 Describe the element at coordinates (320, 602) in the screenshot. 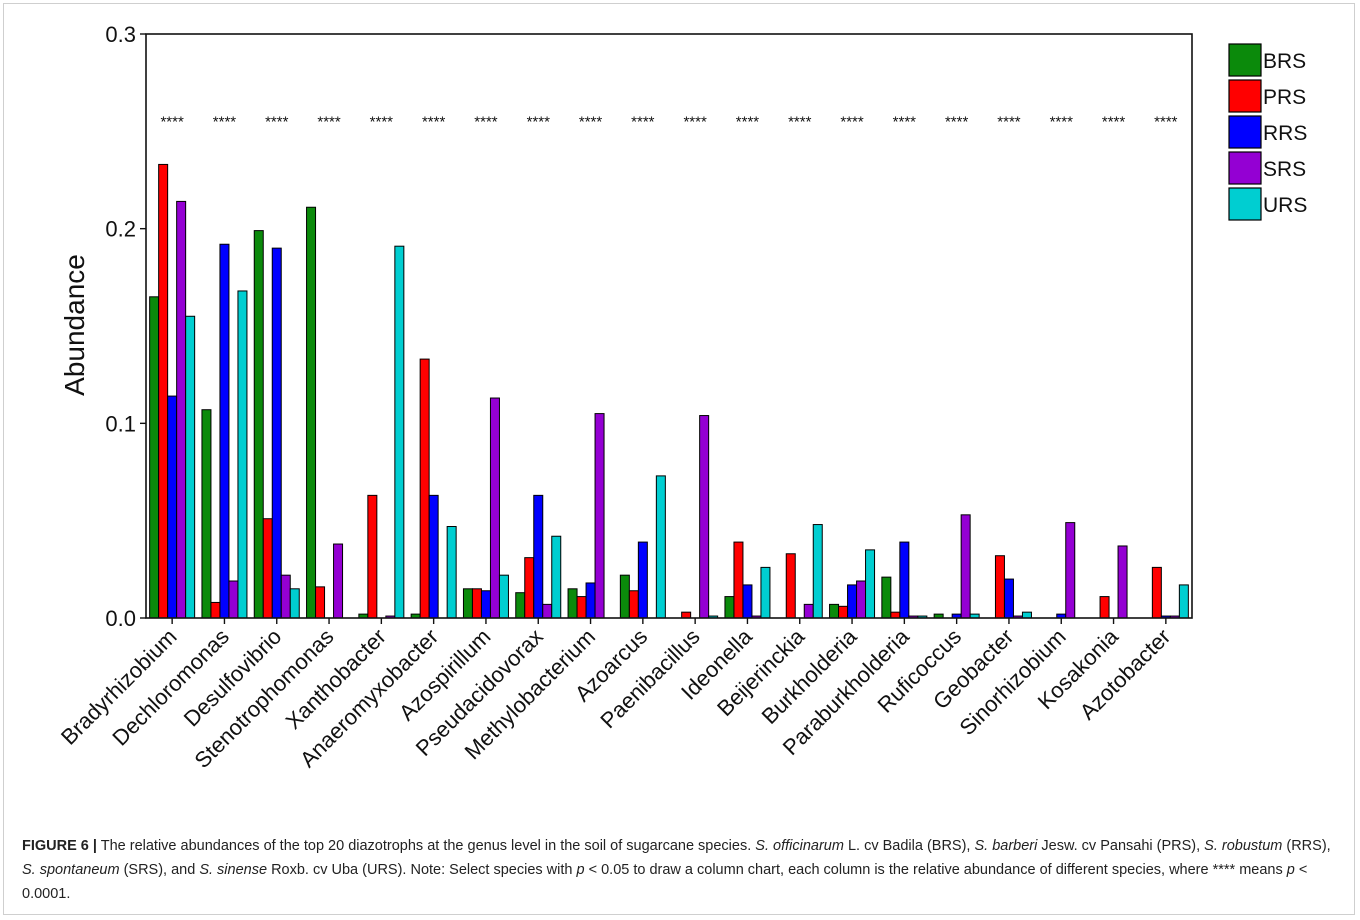

I see `bar-prs-stenotrophomonas` at that location.